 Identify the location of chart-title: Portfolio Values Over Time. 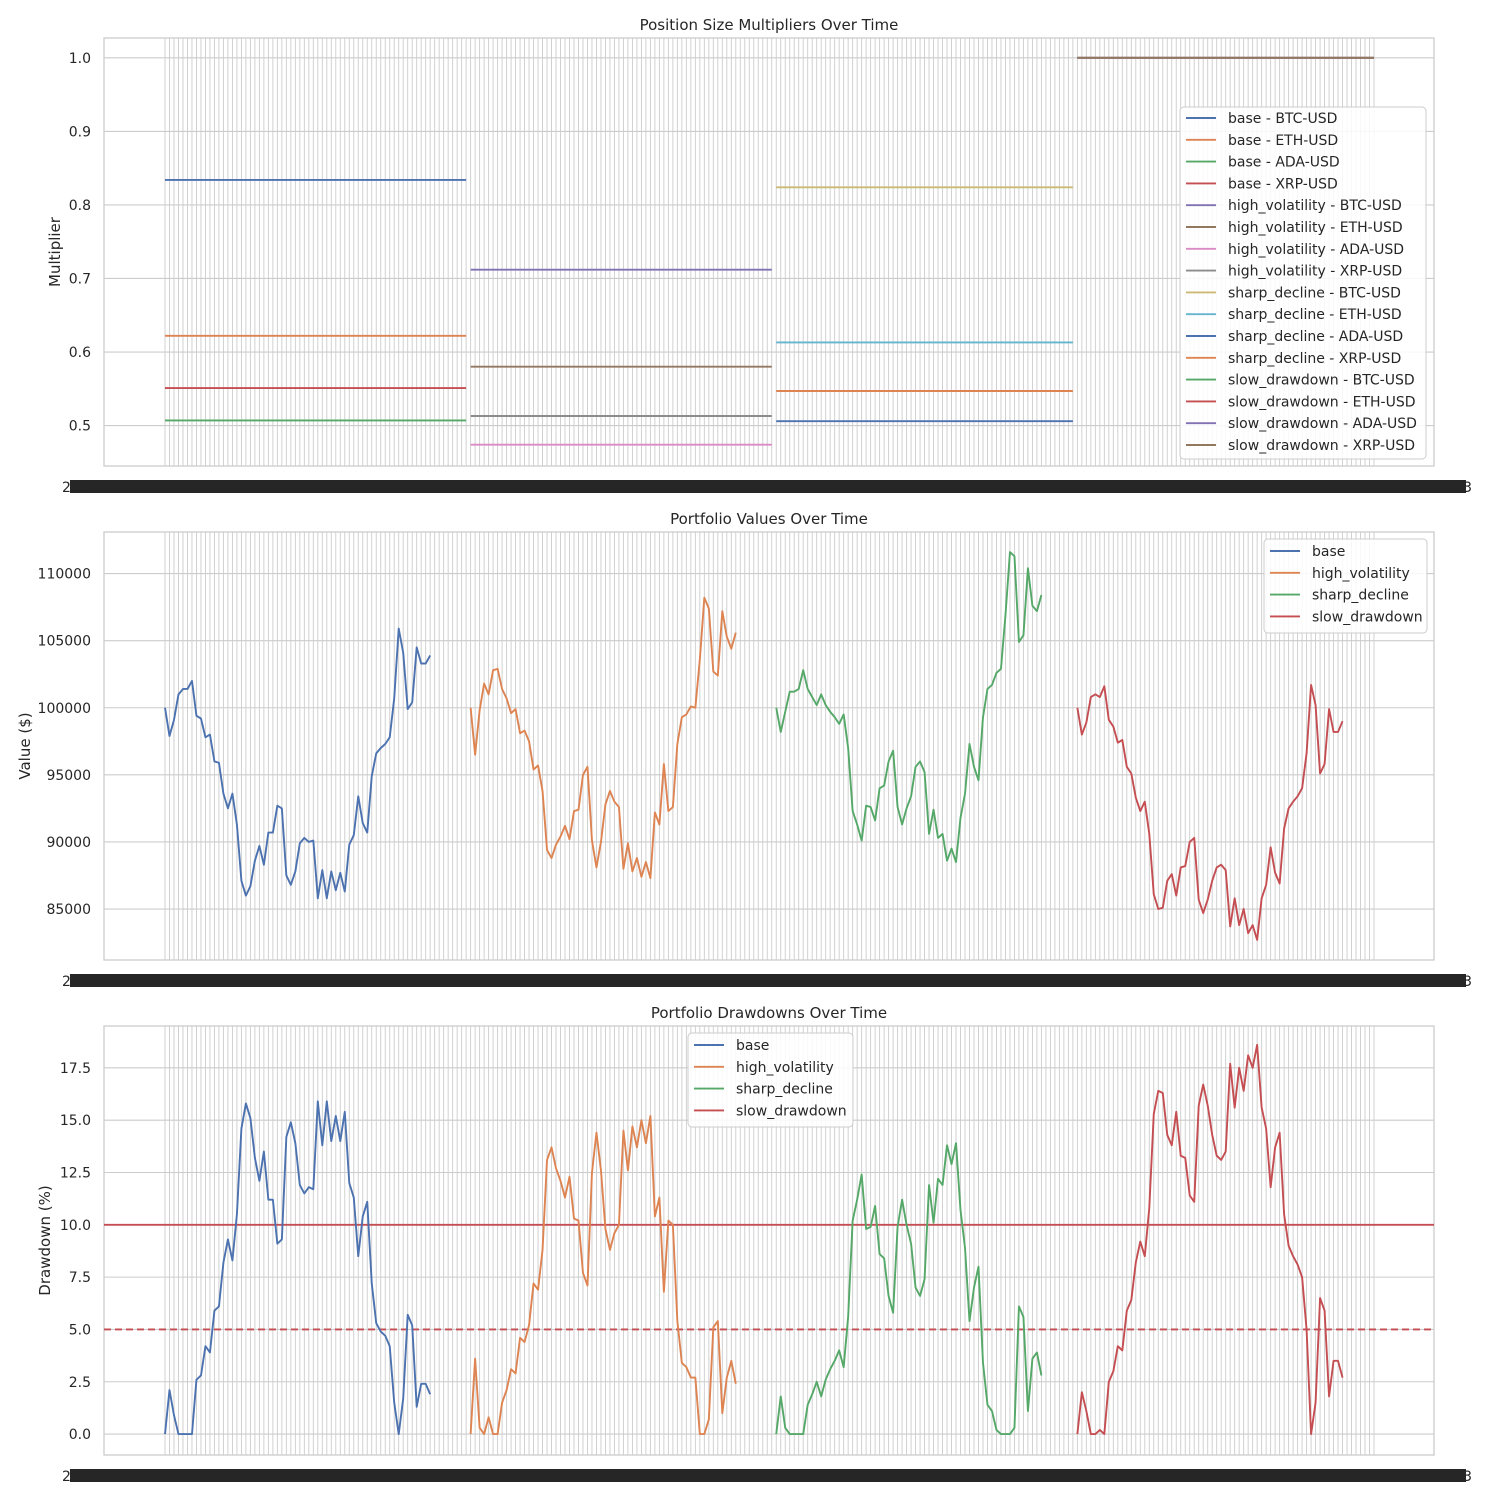
(769, 519).